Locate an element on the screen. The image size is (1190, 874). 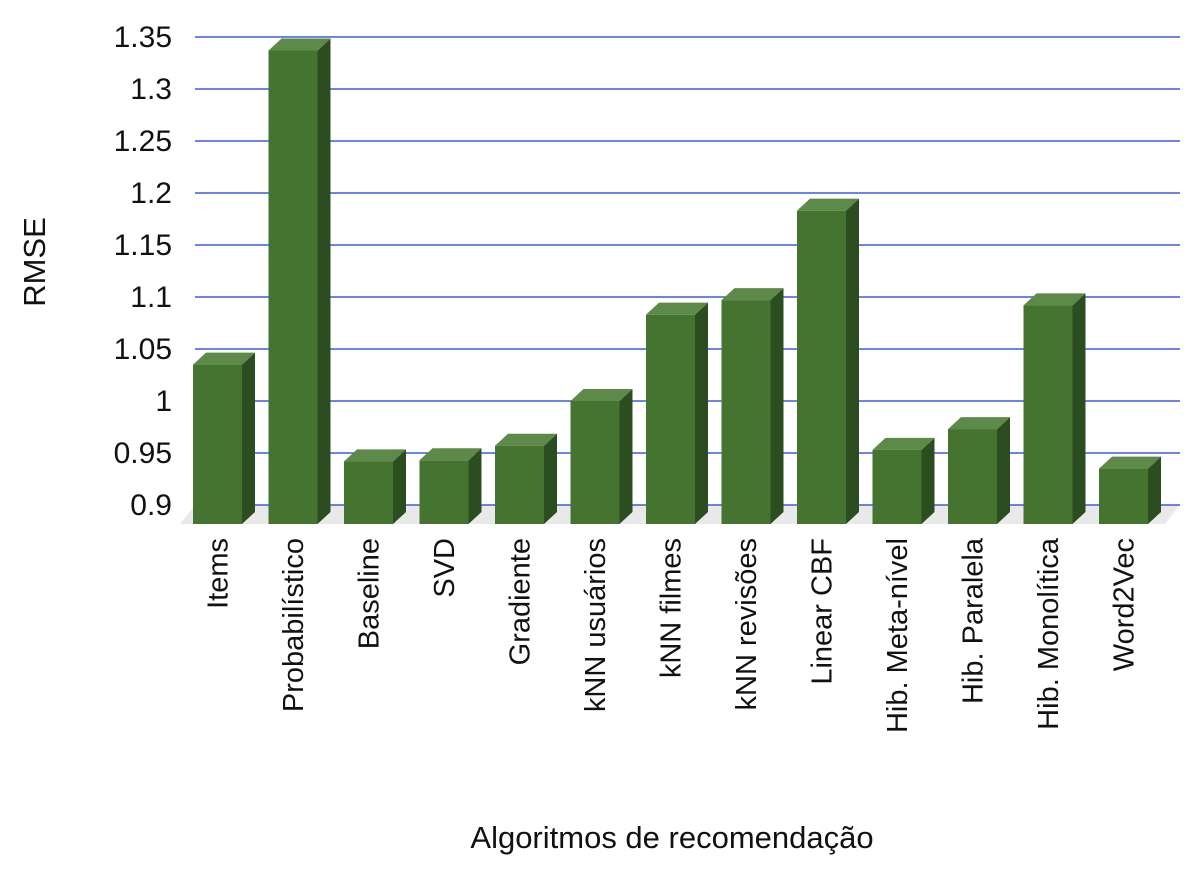
y-tick-label: 1.3 is located at coordinates (151, 89).